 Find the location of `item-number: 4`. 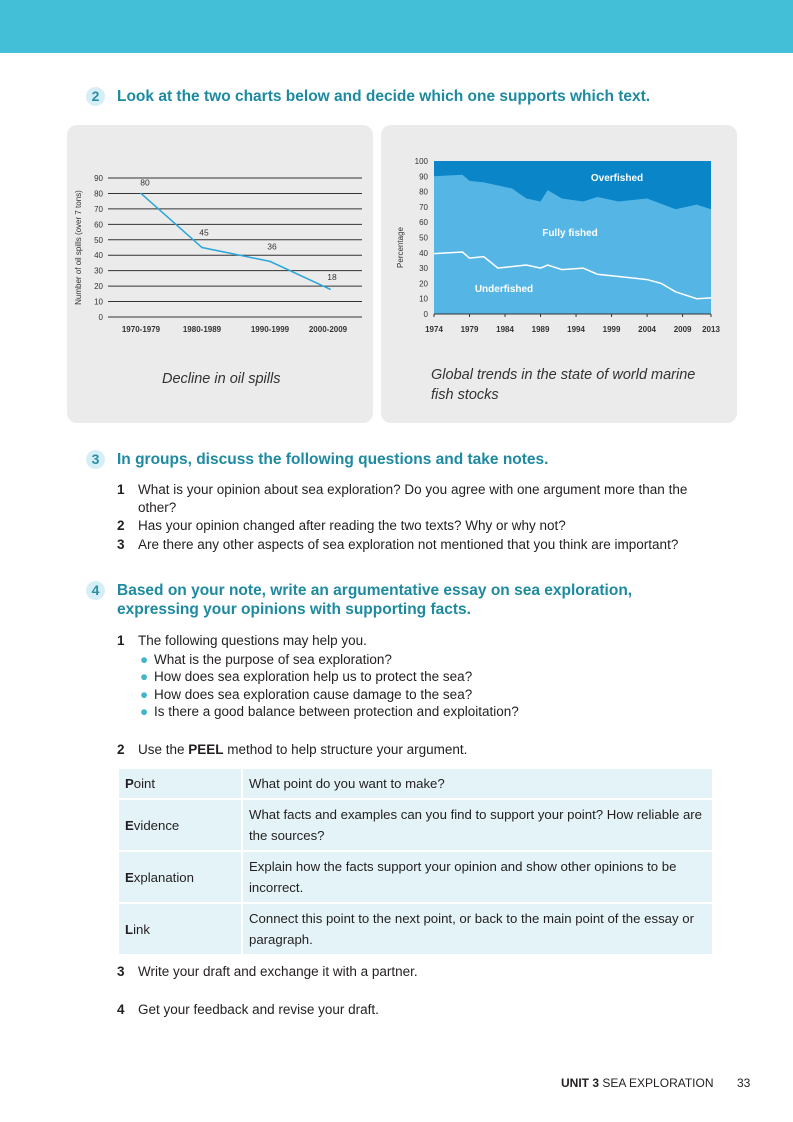

item-number: 4 is located at coordinates (121, 1009).